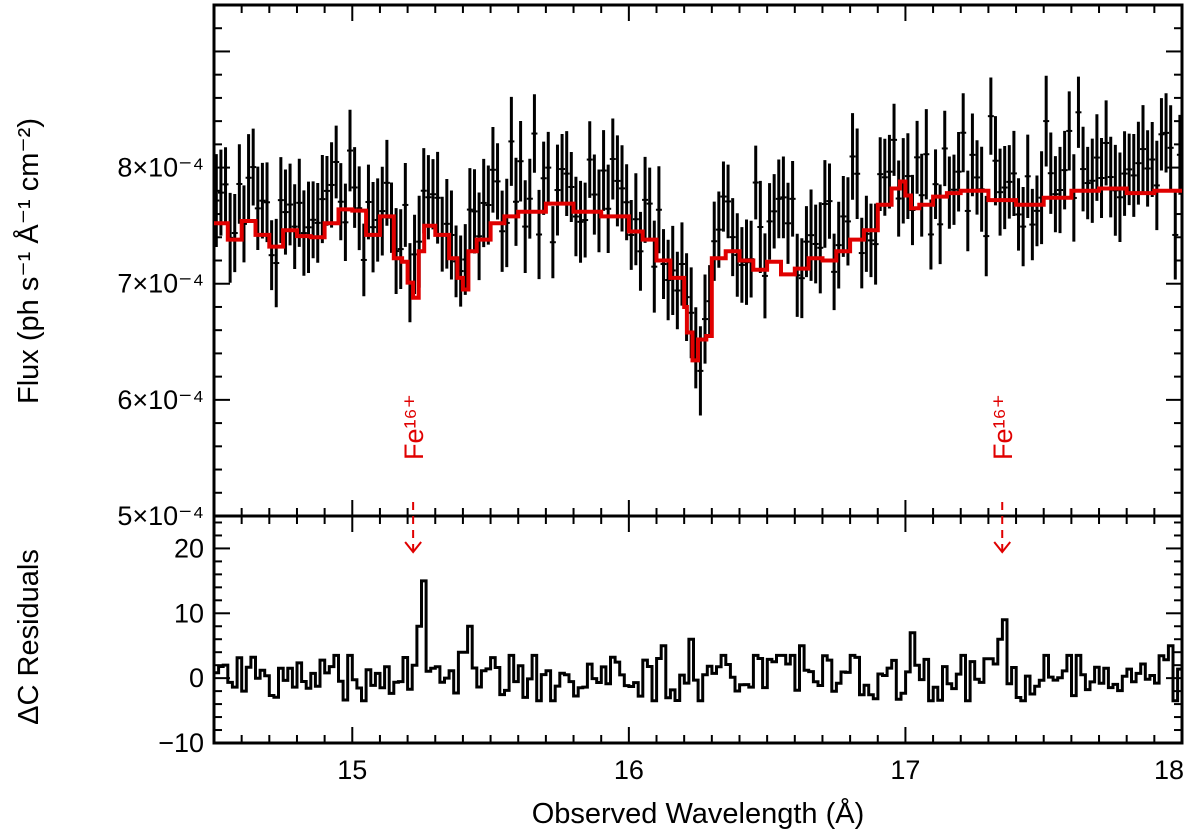  What do you see at coordinates (196, 678) in the screenshot?
I see `y-tick-label: 0` at bounding box center [196, 678].